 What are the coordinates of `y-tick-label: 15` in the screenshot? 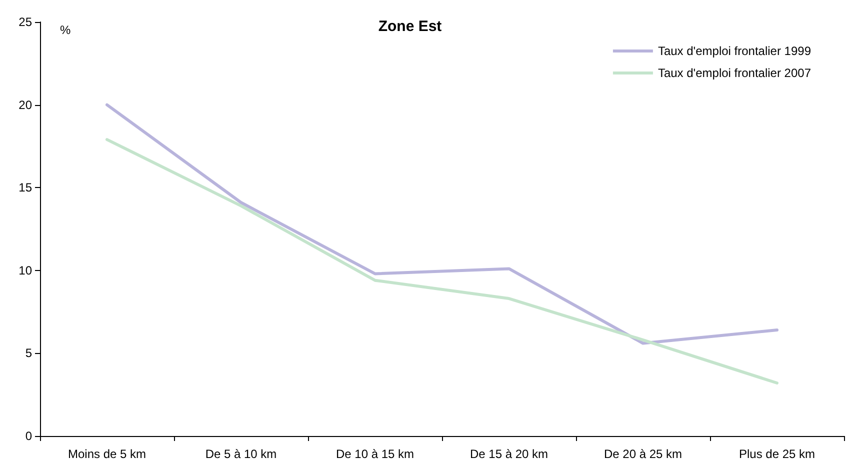 It's located at (25, 187).